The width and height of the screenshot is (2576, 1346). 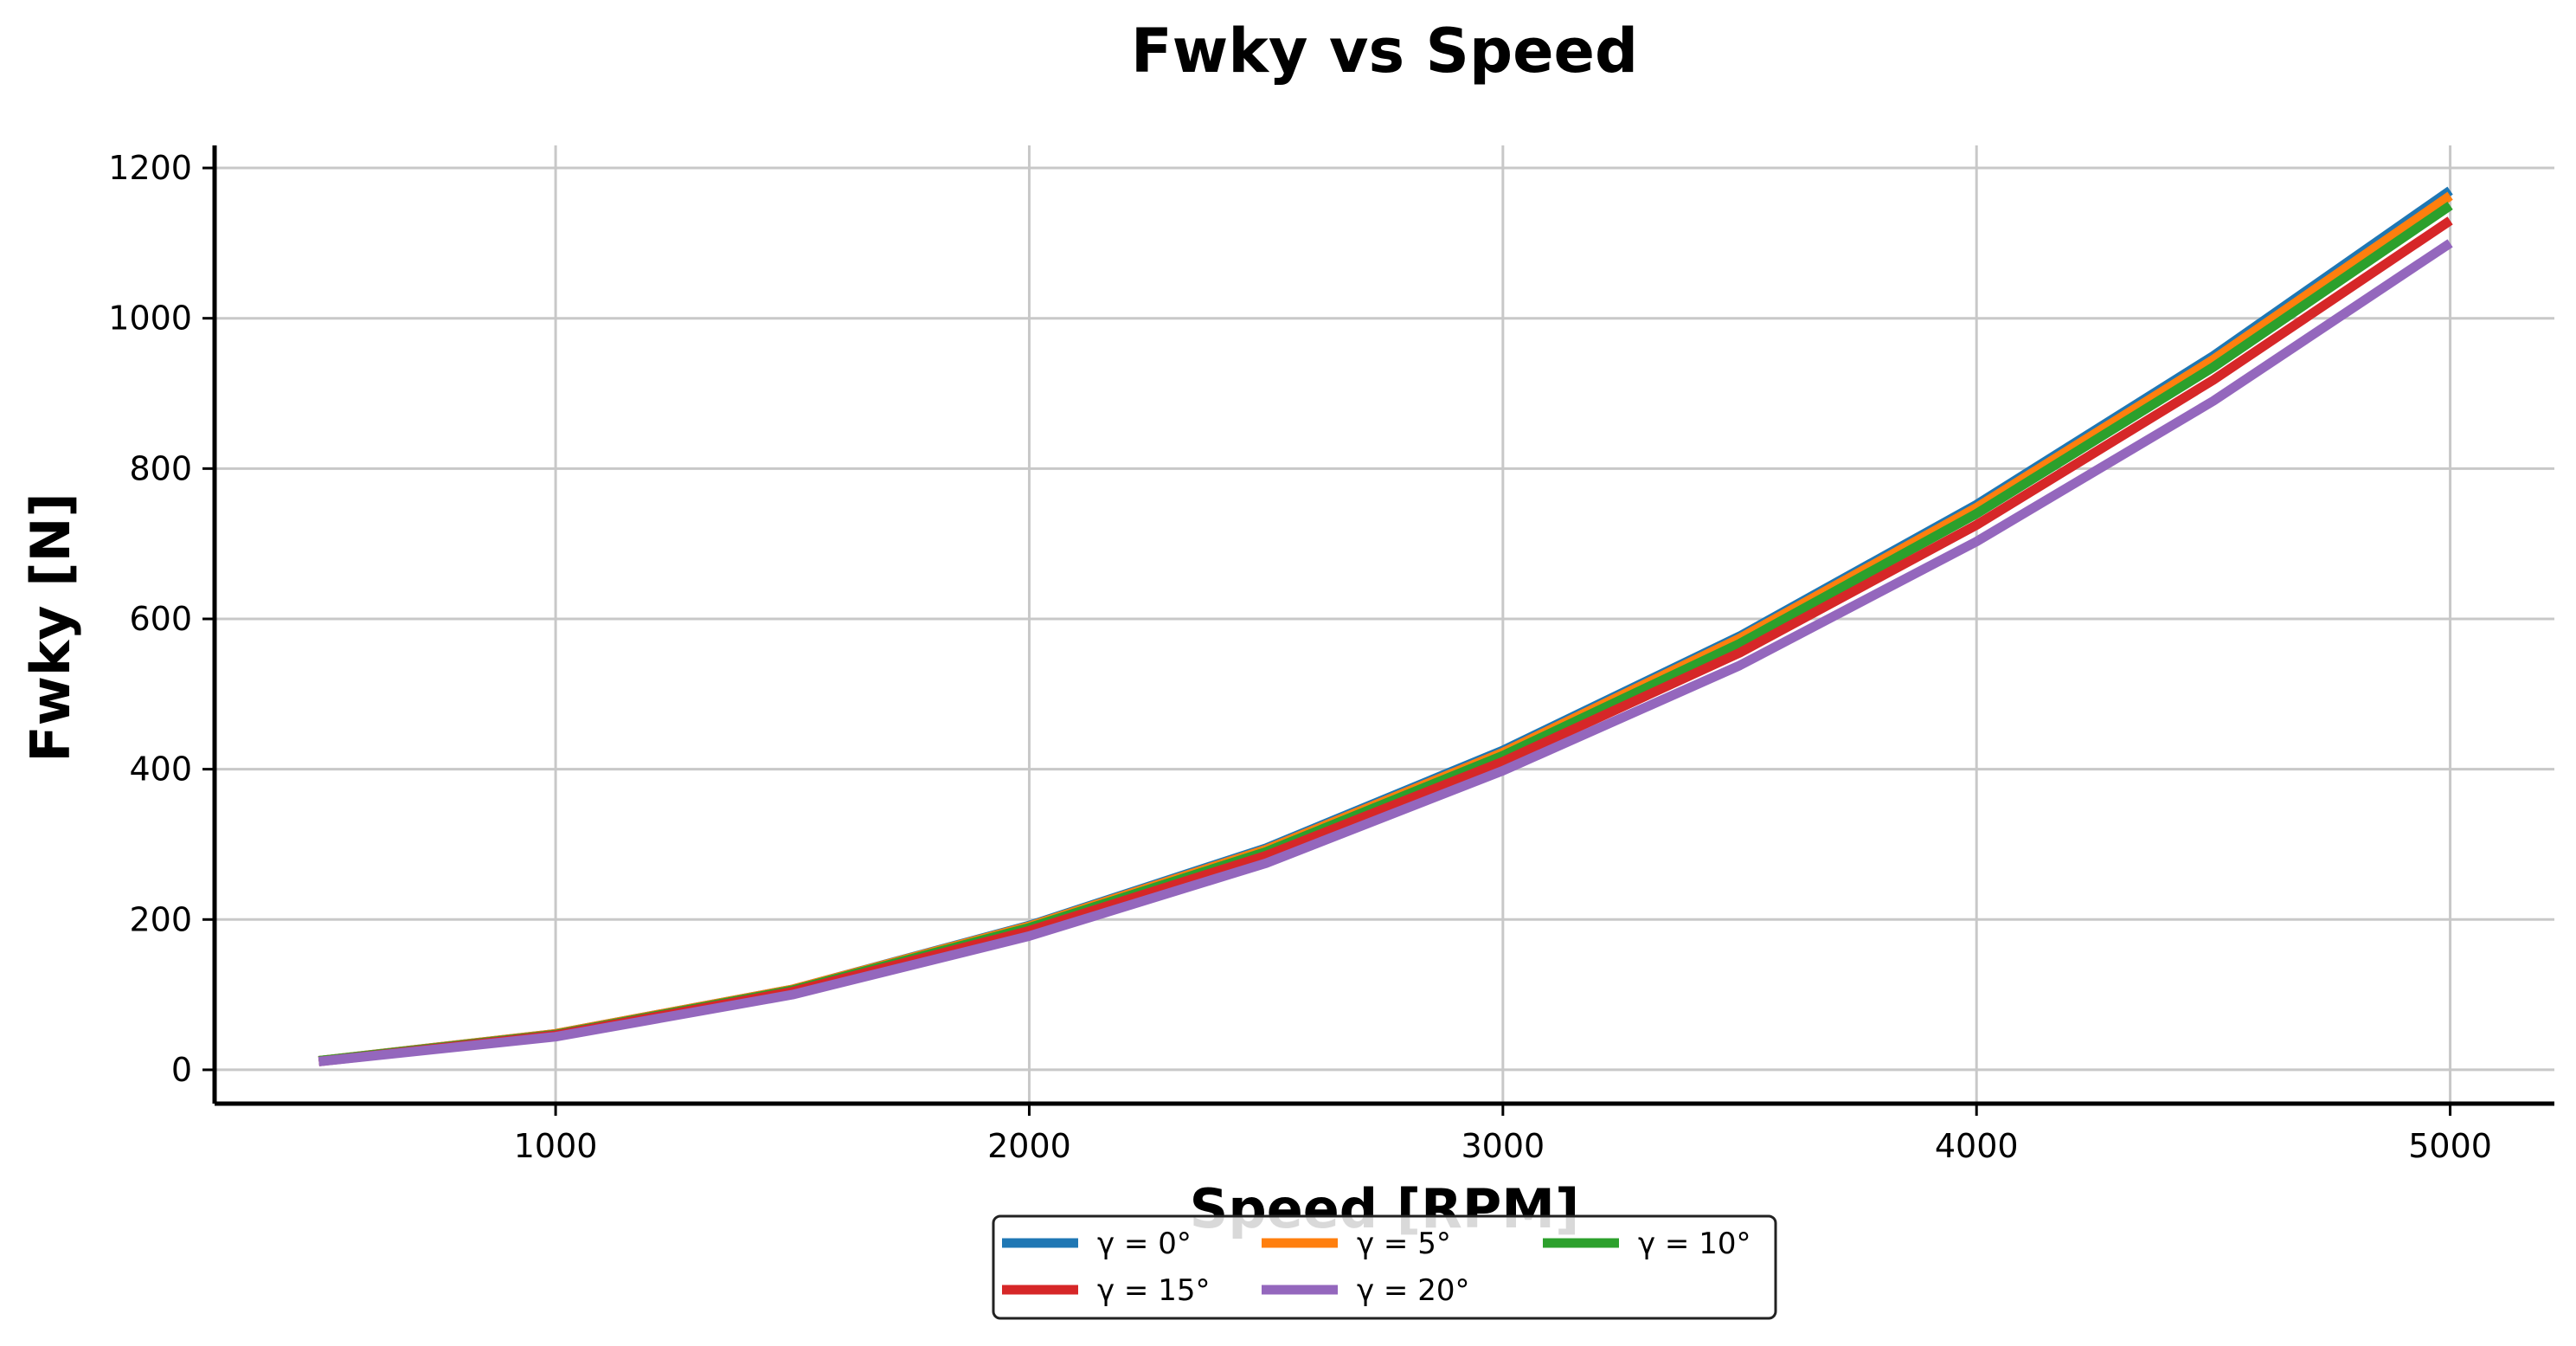 I want to click on x-tick-label: 3000, so click(x=1503, y=1146).